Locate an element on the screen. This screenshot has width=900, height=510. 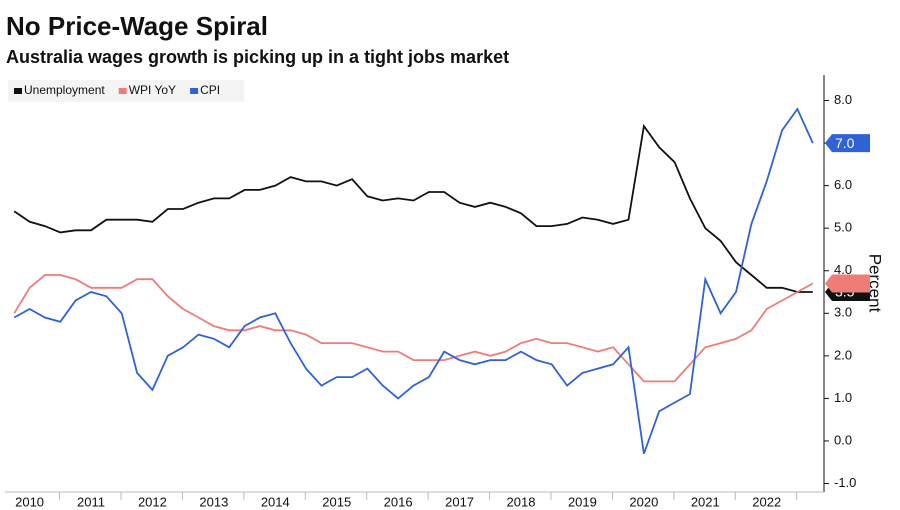
y-tick-label: 2.0 is located at coordinates (843, 354).